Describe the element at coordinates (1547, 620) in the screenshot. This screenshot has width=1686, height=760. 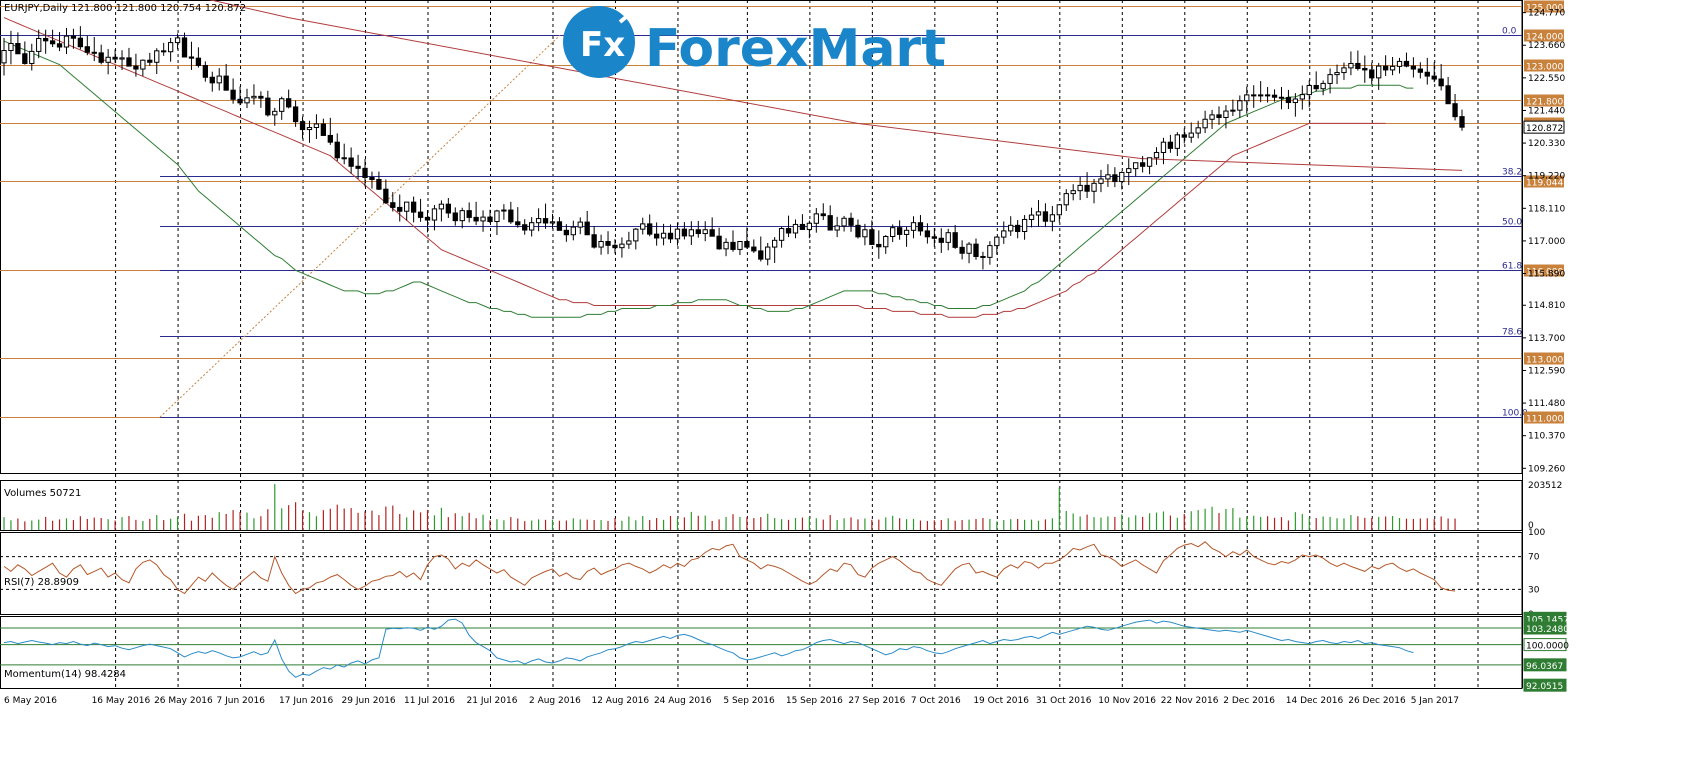
I see `momentum-tag-label: 105.1457` at that location.